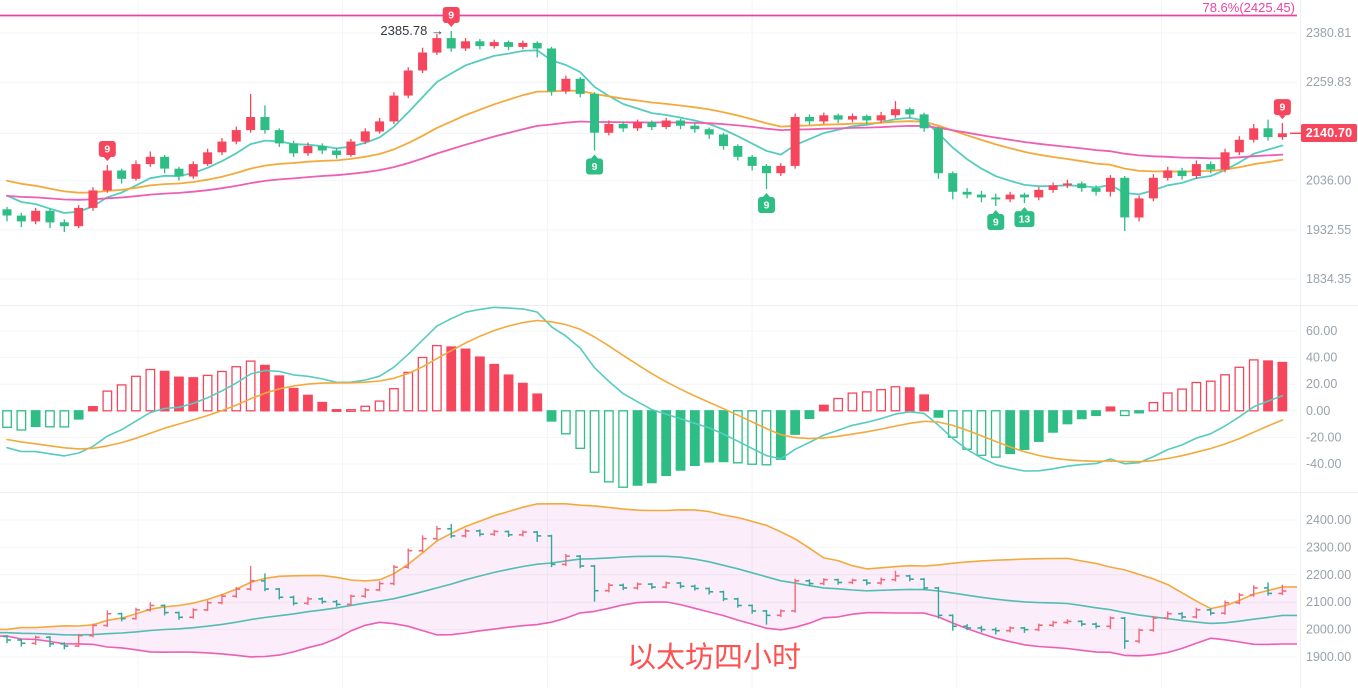 This screenshot has height=688, width=1358. What do you see at coordinates (1321, 358) in the screenshot?
I see `y-axis-label: 40.00` at bounding box center [1321, 358].